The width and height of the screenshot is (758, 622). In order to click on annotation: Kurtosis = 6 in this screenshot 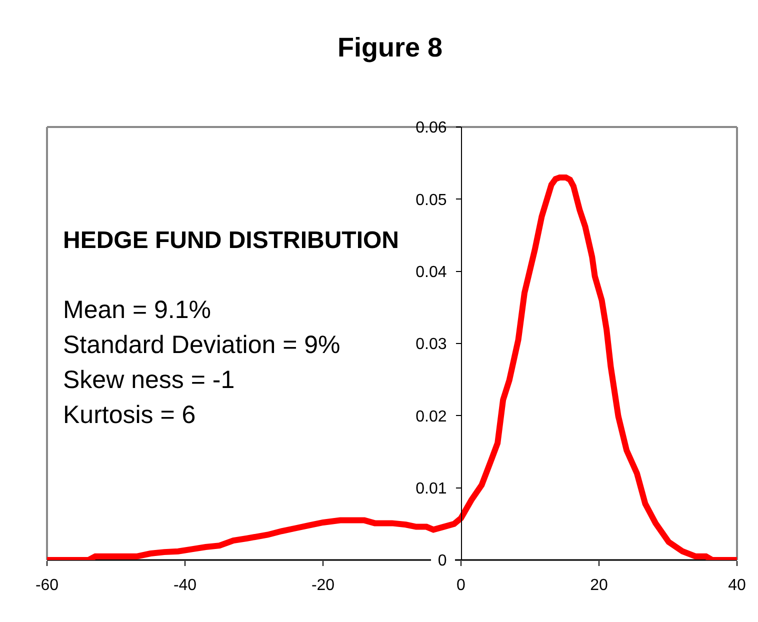, I will do `click(129, 415)`.